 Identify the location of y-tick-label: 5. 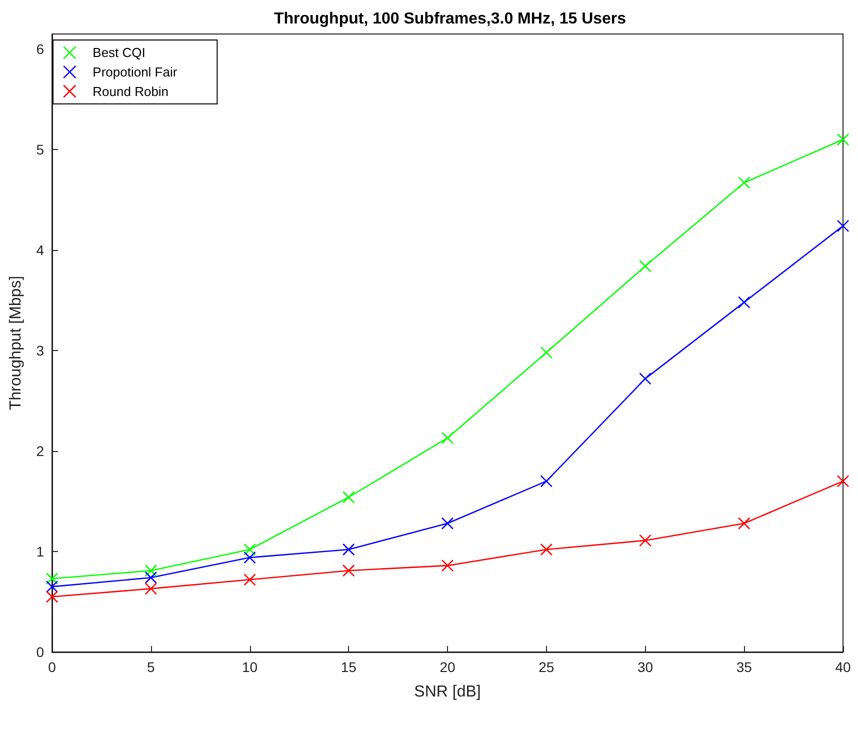
(40, 150).